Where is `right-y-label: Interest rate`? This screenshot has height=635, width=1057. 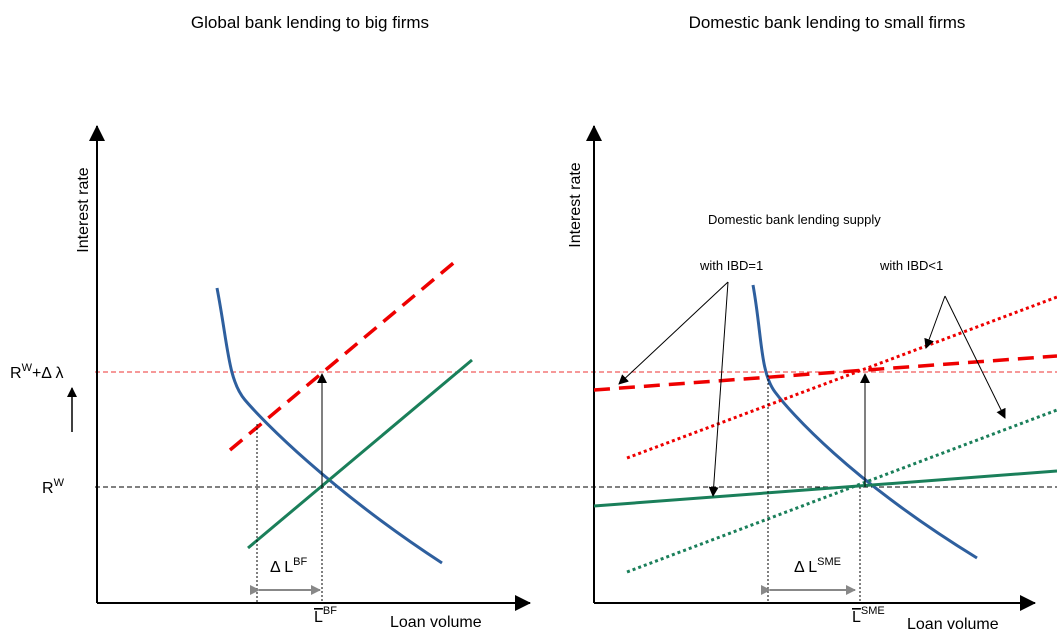
right-y-label: Interest rate is located at coordinates (575, 204).